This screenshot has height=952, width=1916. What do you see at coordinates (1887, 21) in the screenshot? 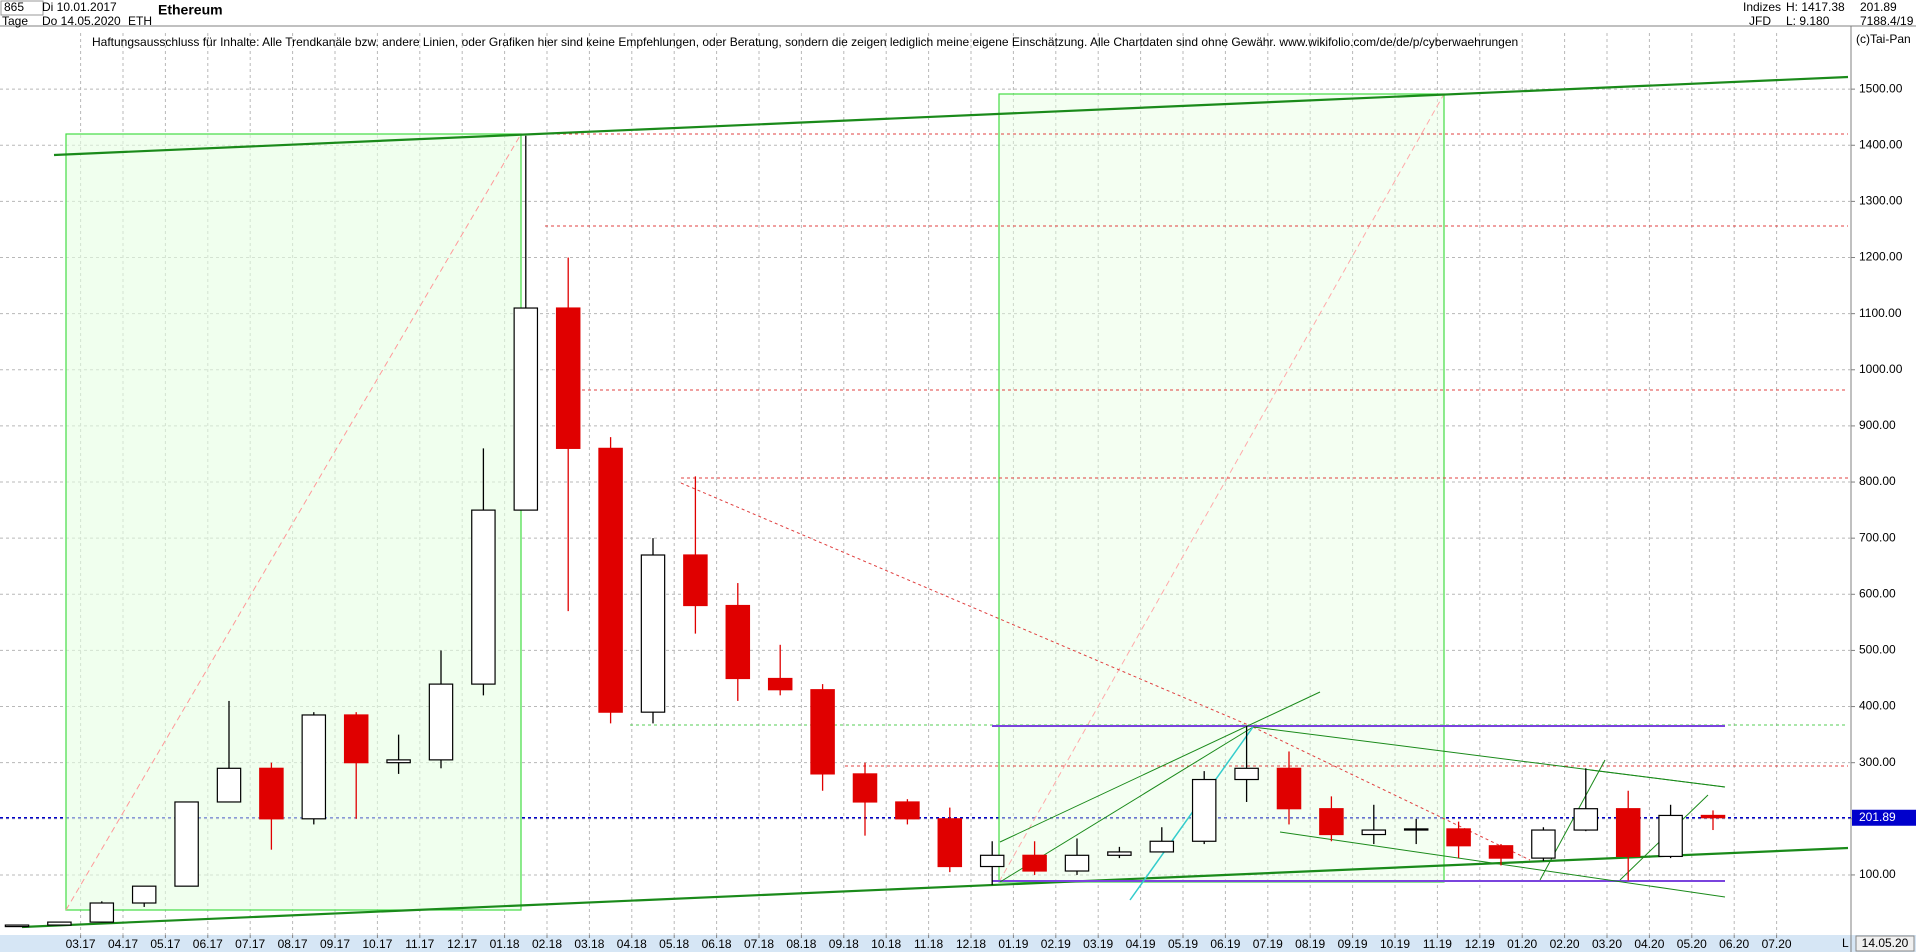
I see `header-code: 7188.4/19` at bounding box center [1887, 21].